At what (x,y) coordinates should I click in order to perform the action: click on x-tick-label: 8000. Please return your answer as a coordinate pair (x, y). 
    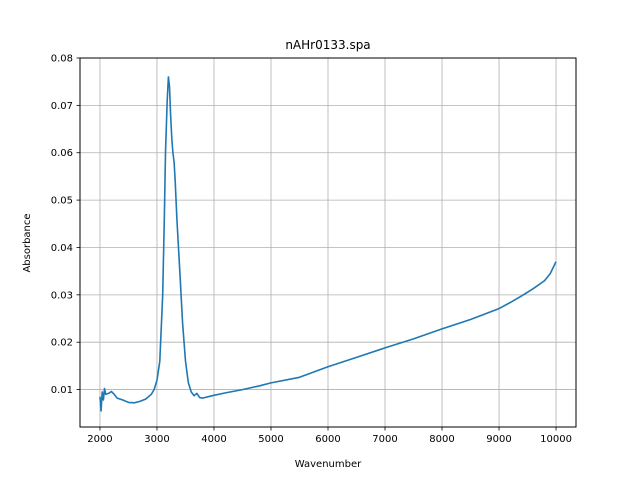
    Looking at the image, I should click on (441, 439).